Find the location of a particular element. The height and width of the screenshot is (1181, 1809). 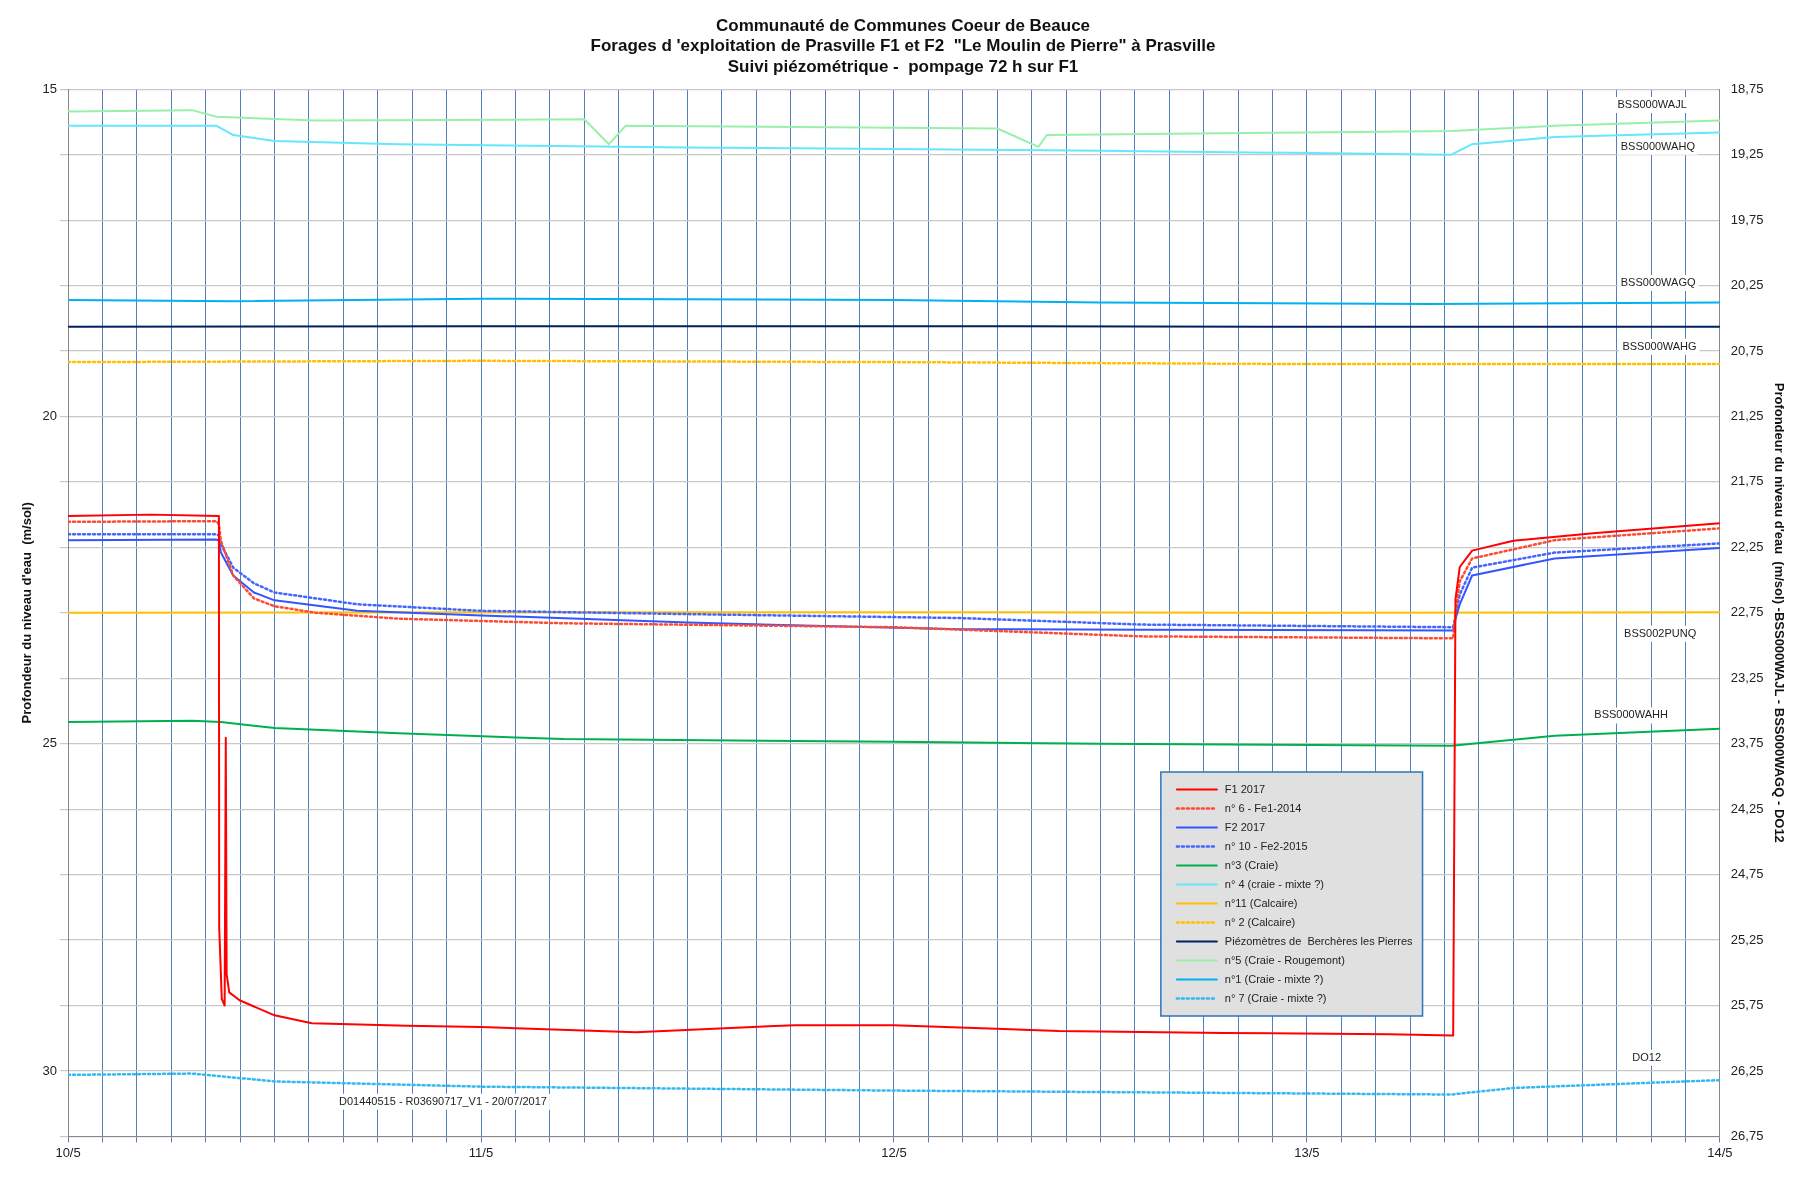

x-tick-label: 14/5 is located at coordinates (1720, 1152).